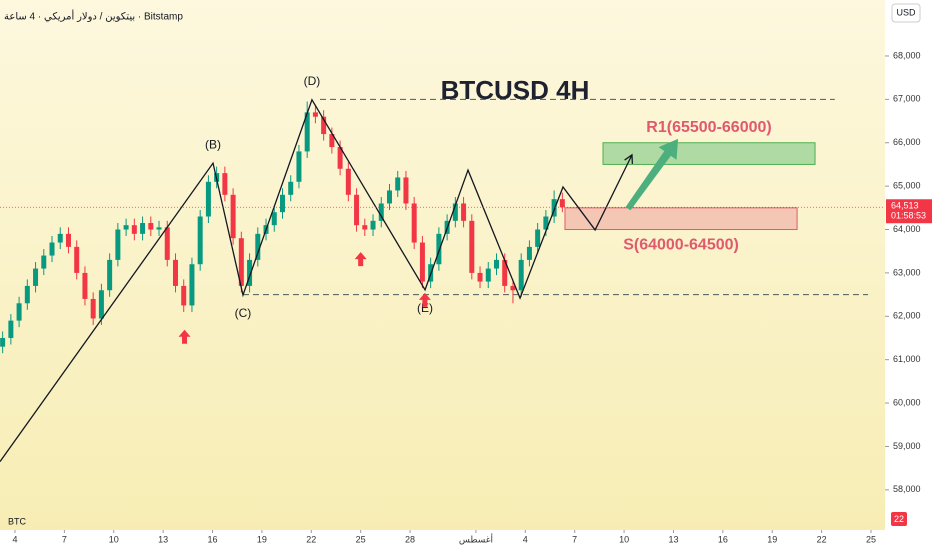 This screenshot has width=932, height=550. What do you see at coordinates (681, 245) in the screenshot?
I see `zone-label: S(64000-64500)` at bounding box center [681, 245].